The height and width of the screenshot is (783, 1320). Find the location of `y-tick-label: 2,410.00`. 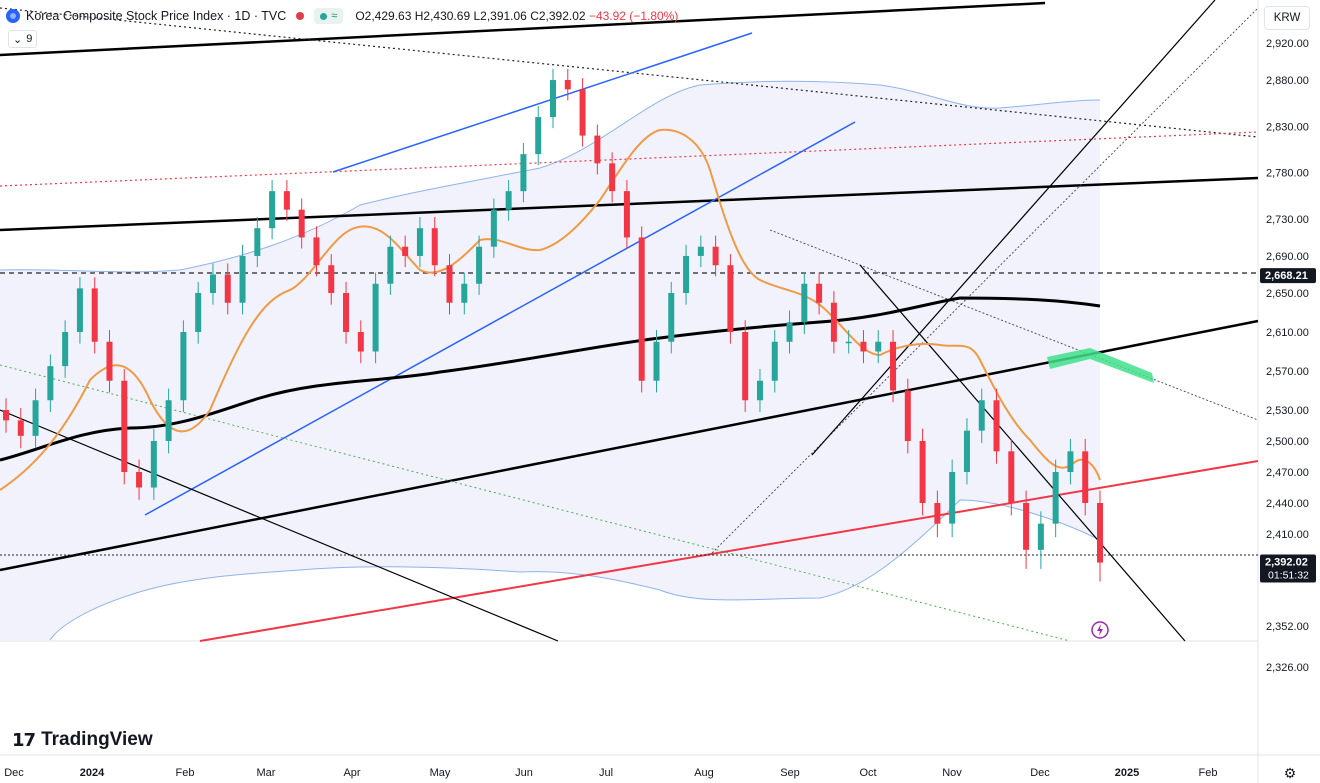

y-tick-label: 2,410.00 is located at coordinates (1287, 535).